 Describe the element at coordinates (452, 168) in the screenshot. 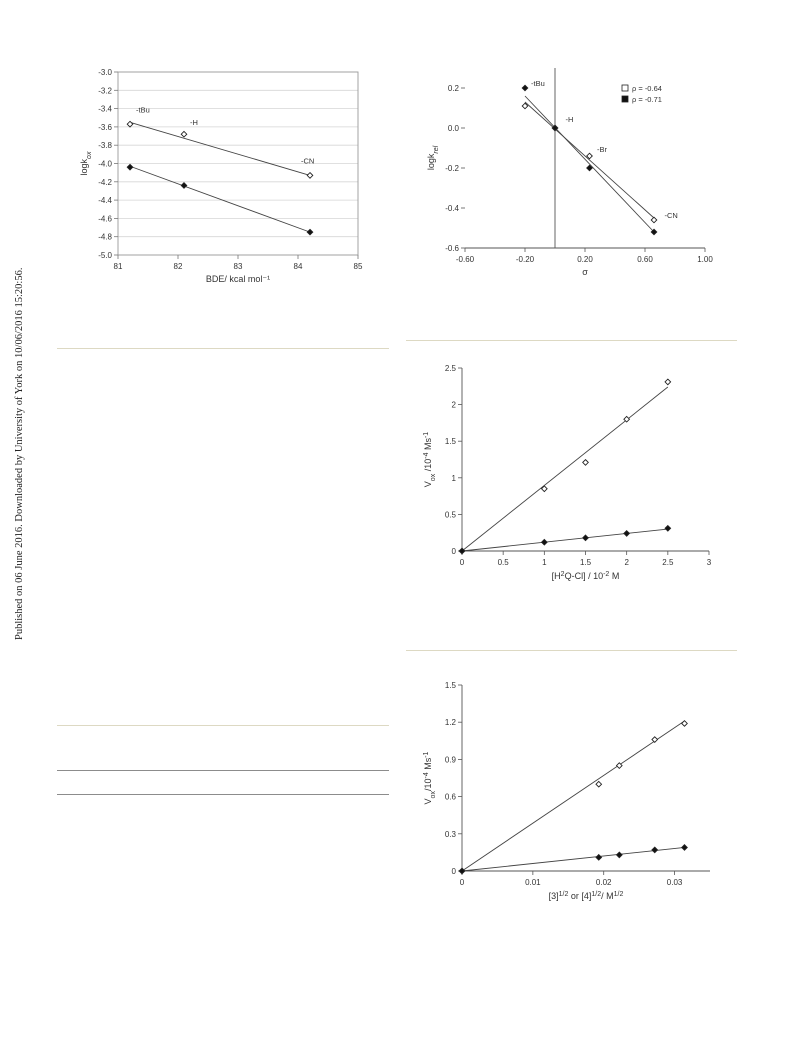

I see `y-tick-label: -0.2` at that location.